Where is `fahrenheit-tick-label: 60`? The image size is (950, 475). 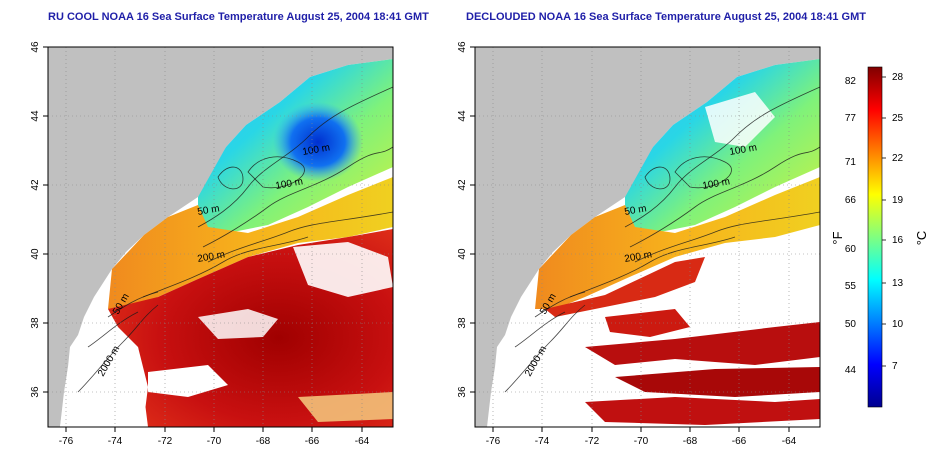
fahrenheit-tick-label: 60 is located at coordinates (851, 249).